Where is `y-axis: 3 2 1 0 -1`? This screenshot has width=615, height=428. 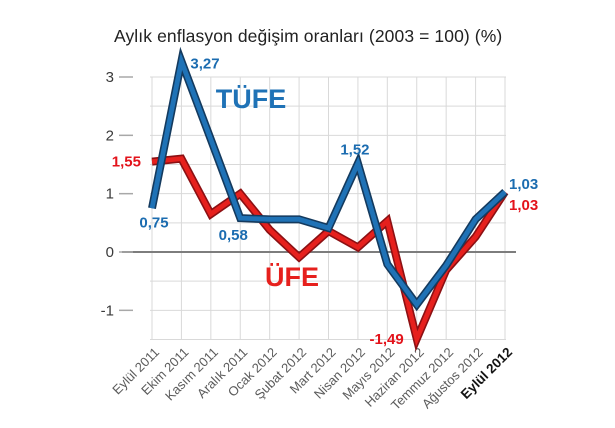 y-axis: 3 2 1 0 -1 is located at coordinates (117, 194).